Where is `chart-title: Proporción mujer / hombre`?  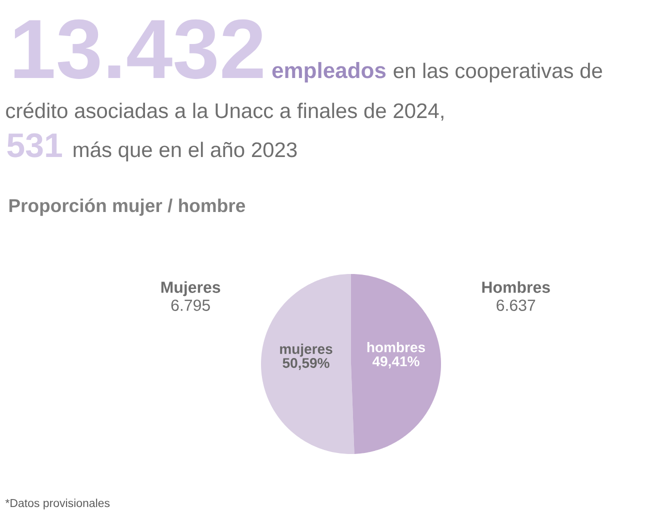 chart-title: Proporción mujer / hombre is located at coordinates (127, 207).